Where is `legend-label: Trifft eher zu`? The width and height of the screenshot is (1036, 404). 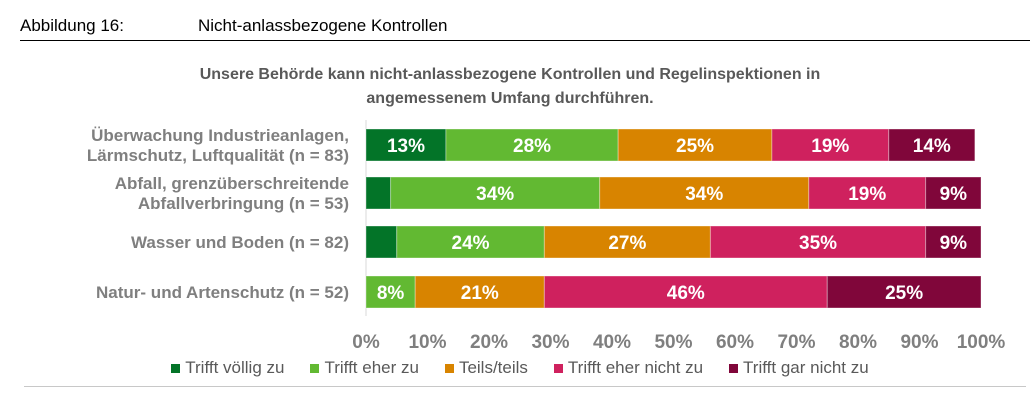
legend-label: Trifft eher zu is located at coordinates (371, 367).